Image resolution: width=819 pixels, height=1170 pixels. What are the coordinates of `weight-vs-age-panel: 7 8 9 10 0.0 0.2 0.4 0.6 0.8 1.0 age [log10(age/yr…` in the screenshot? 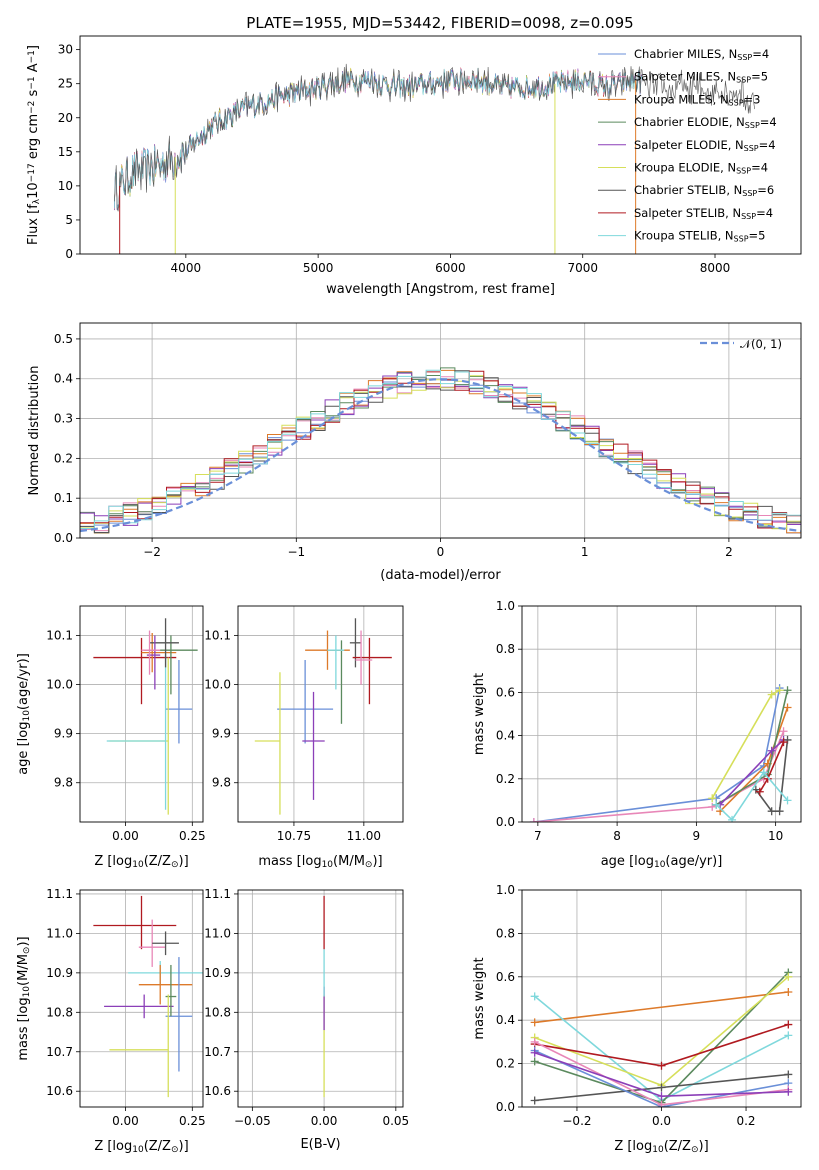 It's located at (637, 734).